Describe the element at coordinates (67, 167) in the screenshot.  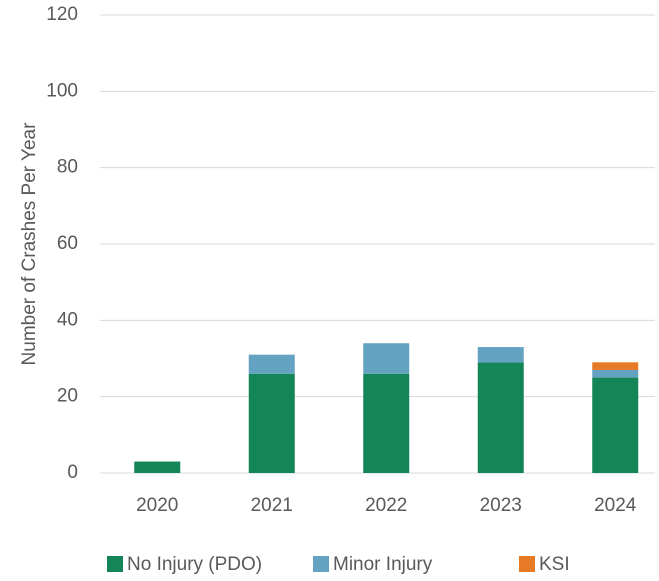
I see `y-tick-label: 80` at that location.